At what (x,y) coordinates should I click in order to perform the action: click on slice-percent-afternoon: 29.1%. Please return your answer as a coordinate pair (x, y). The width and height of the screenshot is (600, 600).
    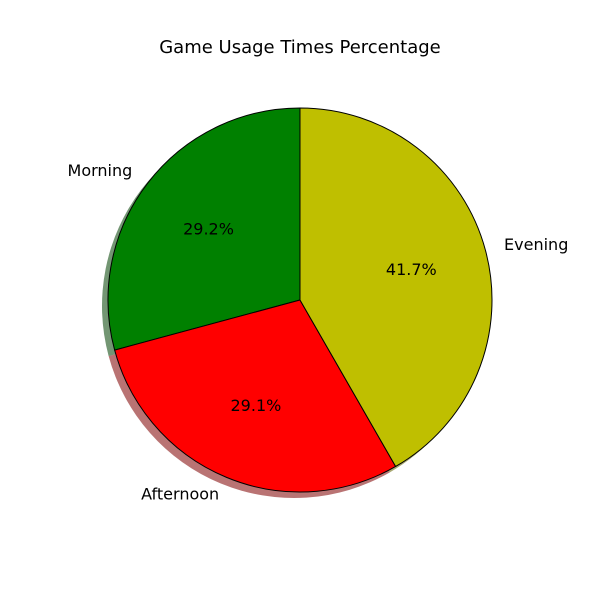
    Looking at the image, I should click on (256, 405).